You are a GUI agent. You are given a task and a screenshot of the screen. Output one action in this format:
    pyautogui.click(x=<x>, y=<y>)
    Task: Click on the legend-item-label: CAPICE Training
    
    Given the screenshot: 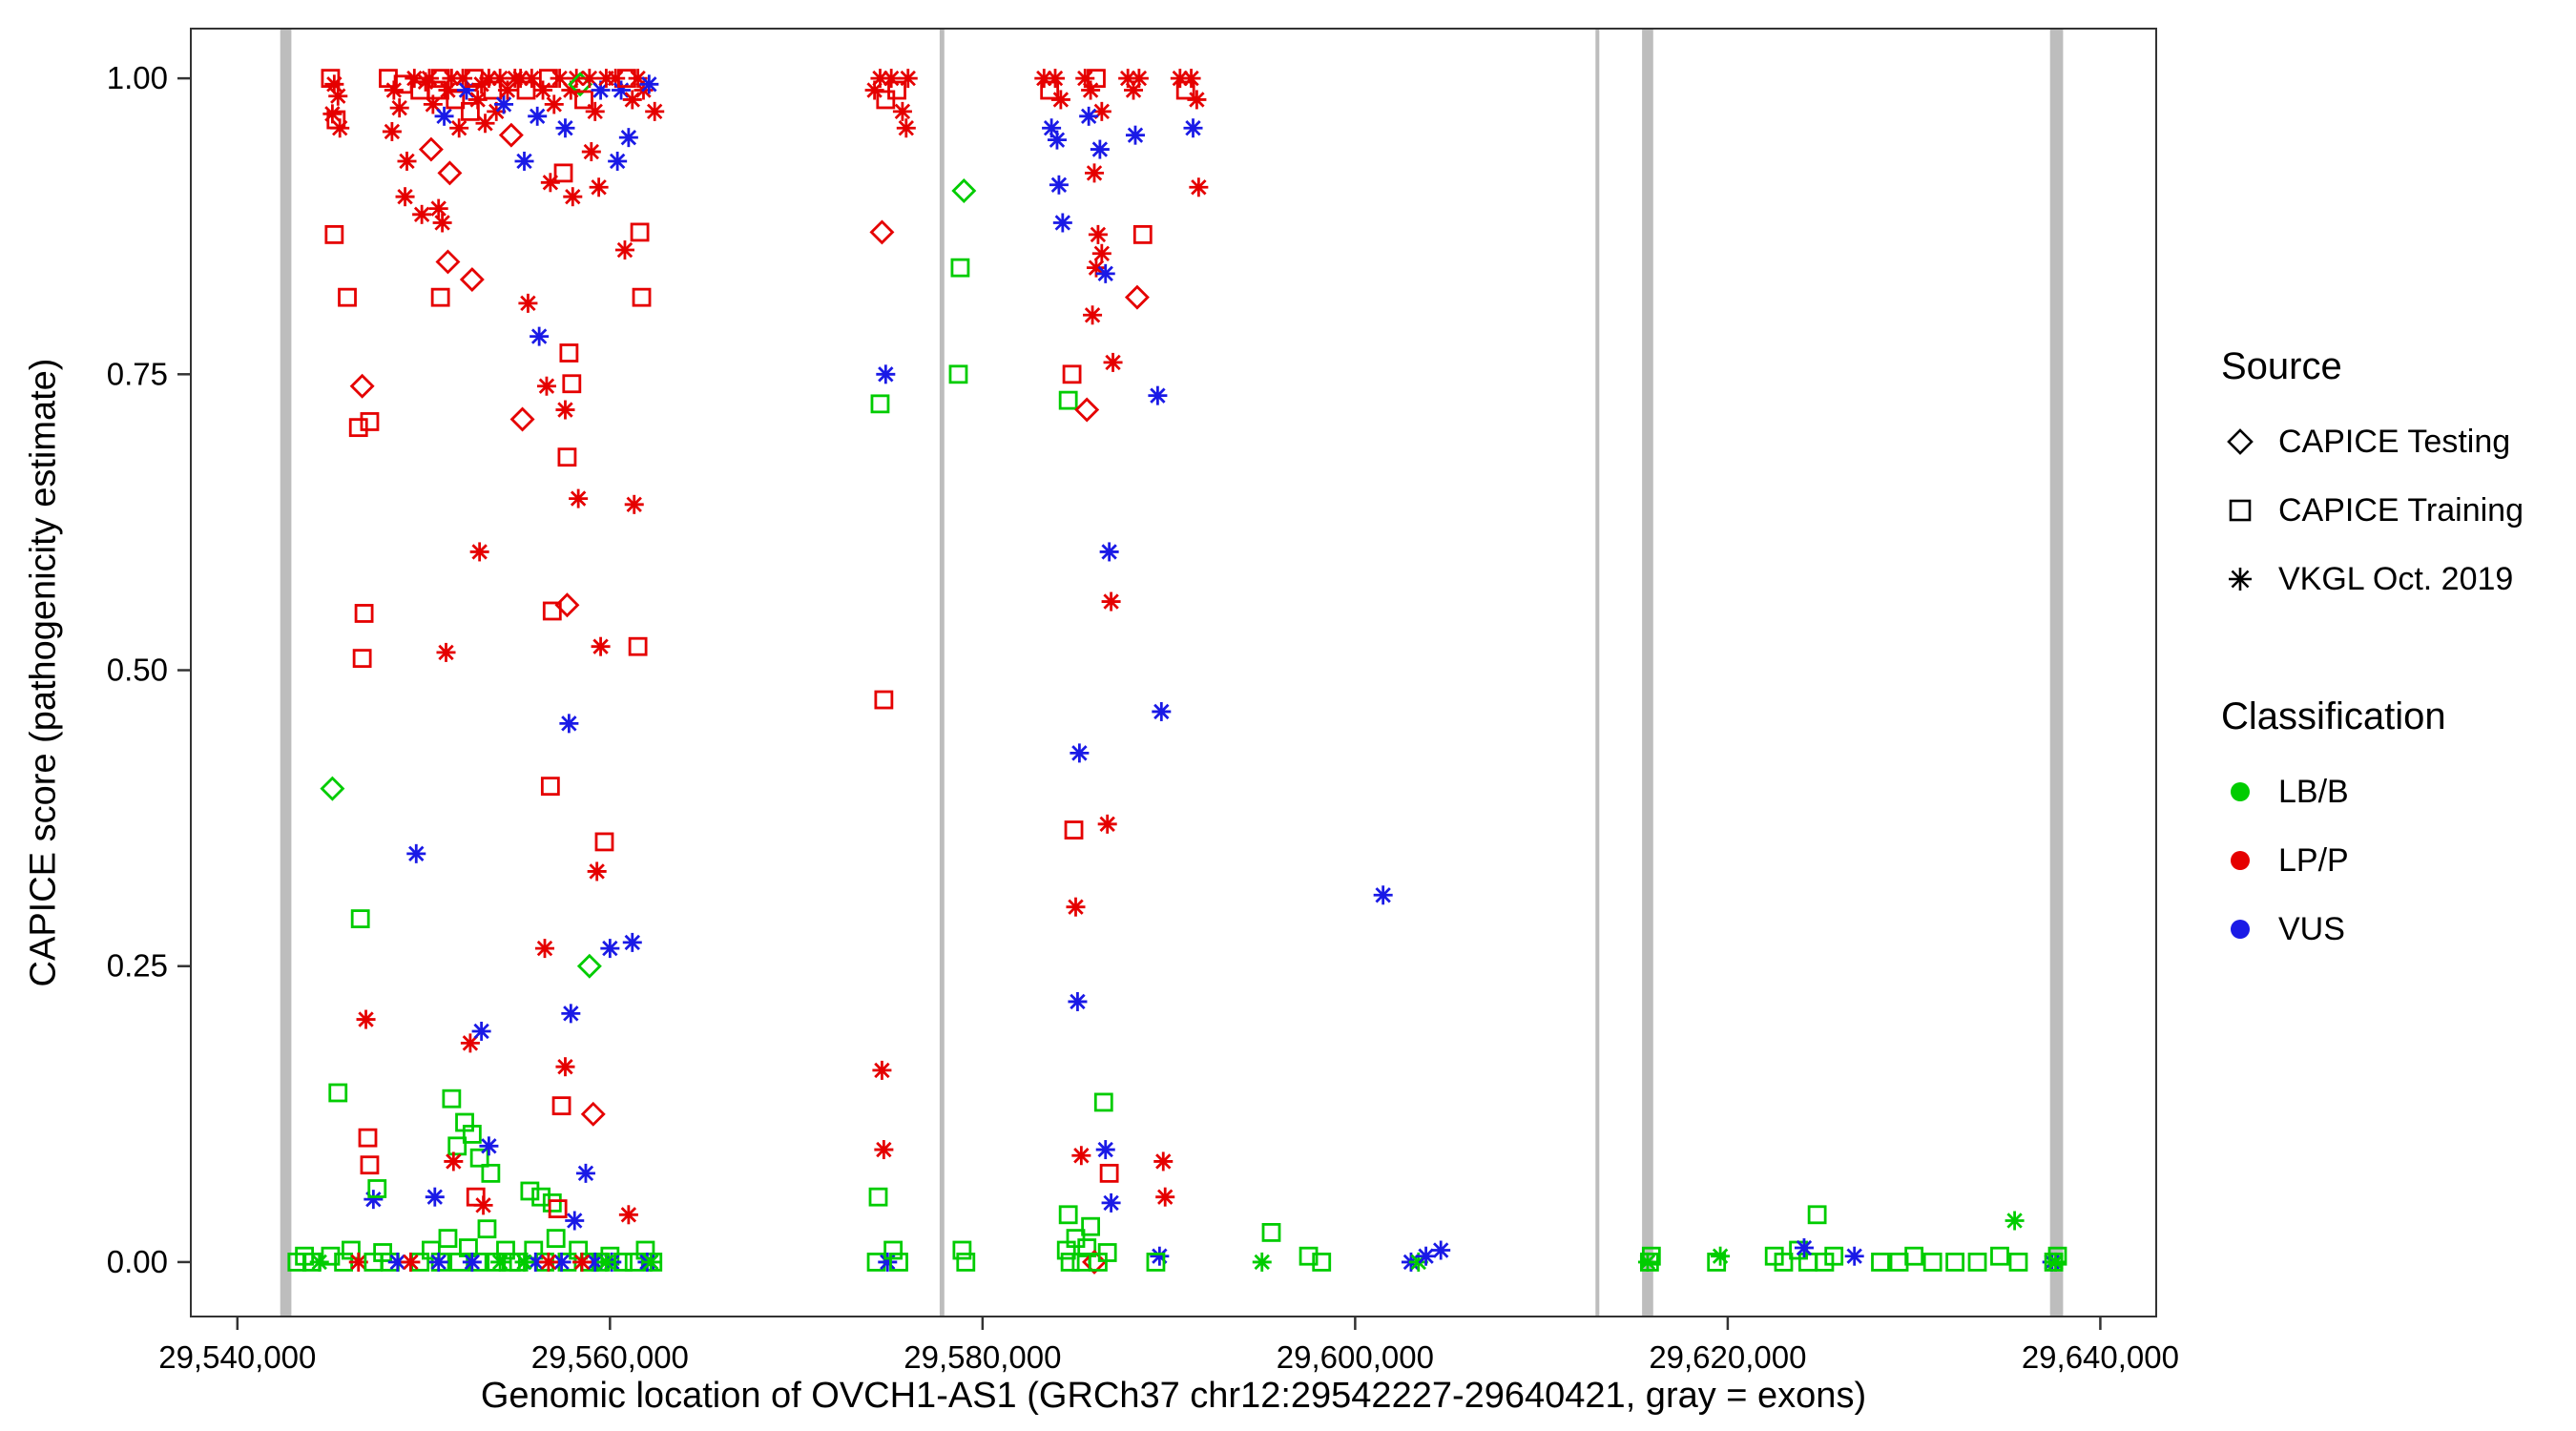 What is the action you would take?
    pyautogui.click(x=2401, y=510)
    